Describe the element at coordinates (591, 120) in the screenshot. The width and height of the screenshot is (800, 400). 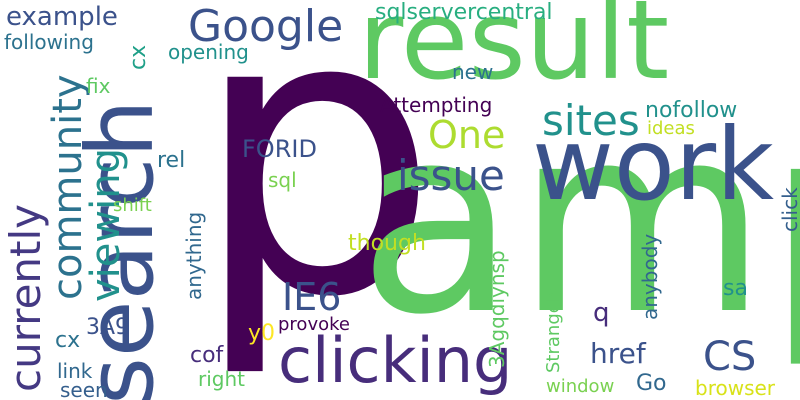
I see `word-sites: sites` at that location.